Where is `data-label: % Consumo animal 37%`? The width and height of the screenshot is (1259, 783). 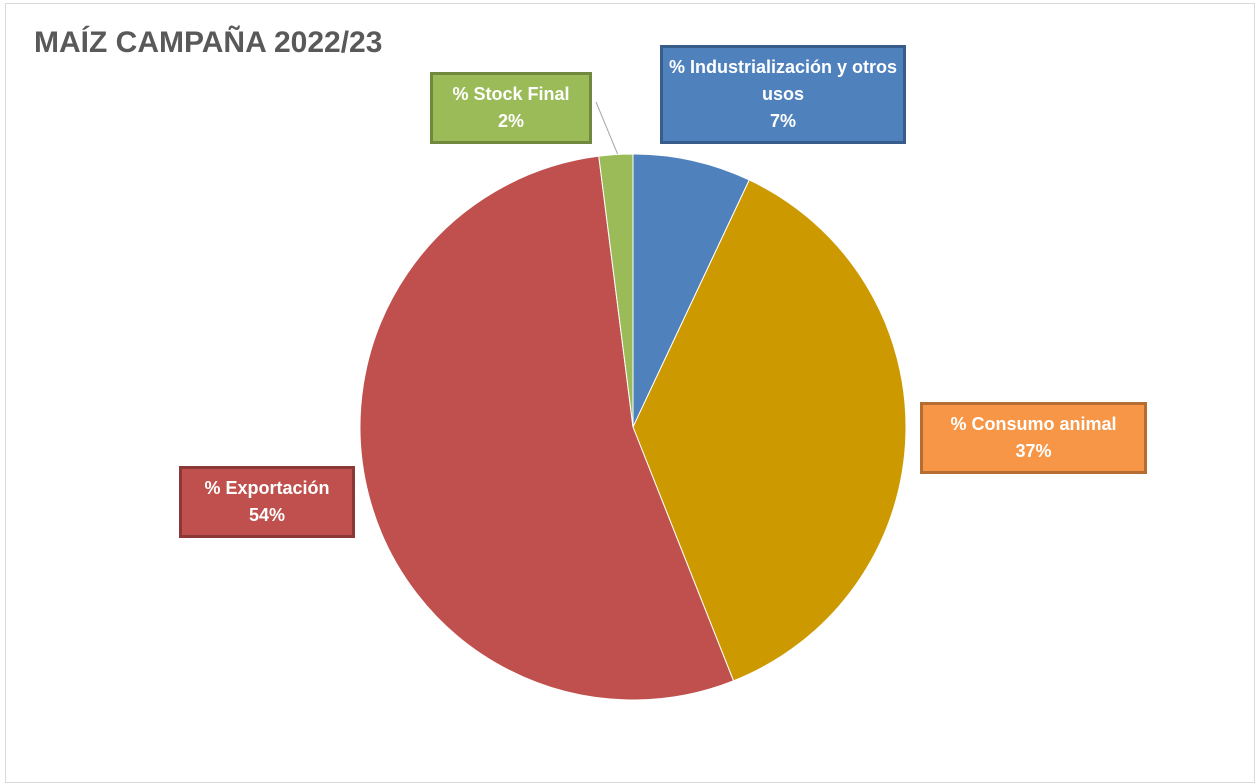
data-label: % Consumo animal 37% is located at coordinates (1033, 438).